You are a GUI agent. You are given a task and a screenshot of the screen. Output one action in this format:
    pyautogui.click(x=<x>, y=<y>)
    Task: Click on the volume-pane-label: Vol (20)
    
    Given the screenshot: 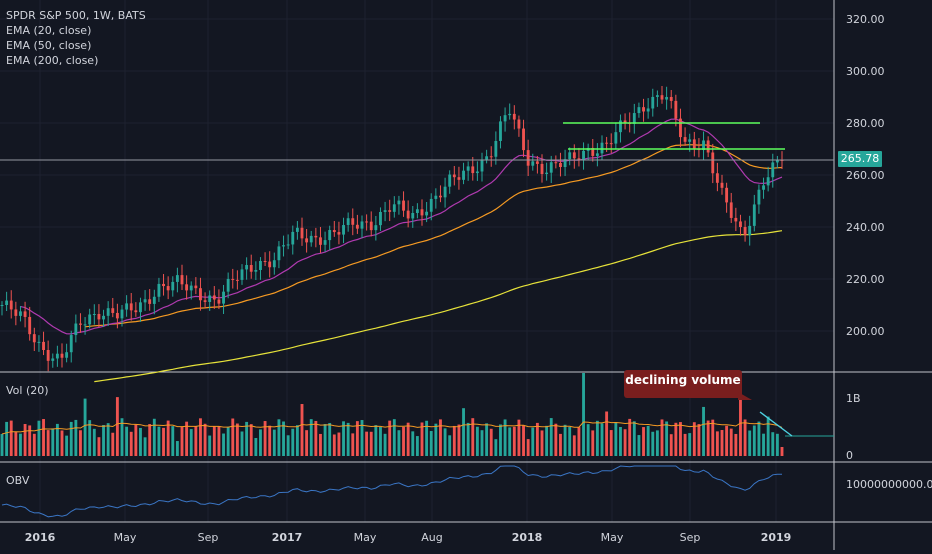 What is the action you would take?
    pyautogui.click(x=27, y=390)
    